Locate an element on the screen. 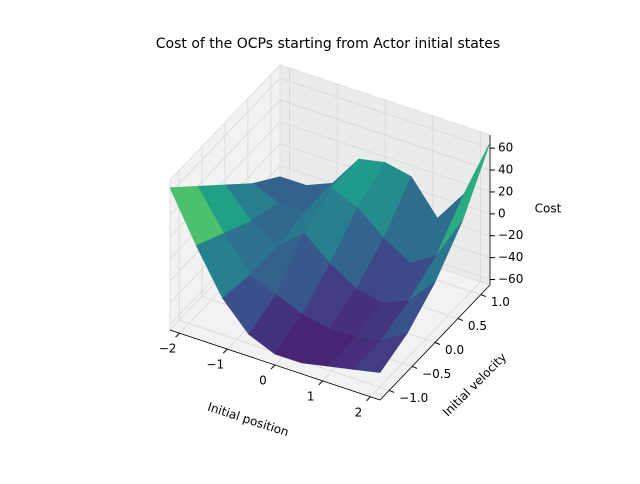 The image size is (640, 484). x-tick-label: 2 is located at coordinates (359, 412).